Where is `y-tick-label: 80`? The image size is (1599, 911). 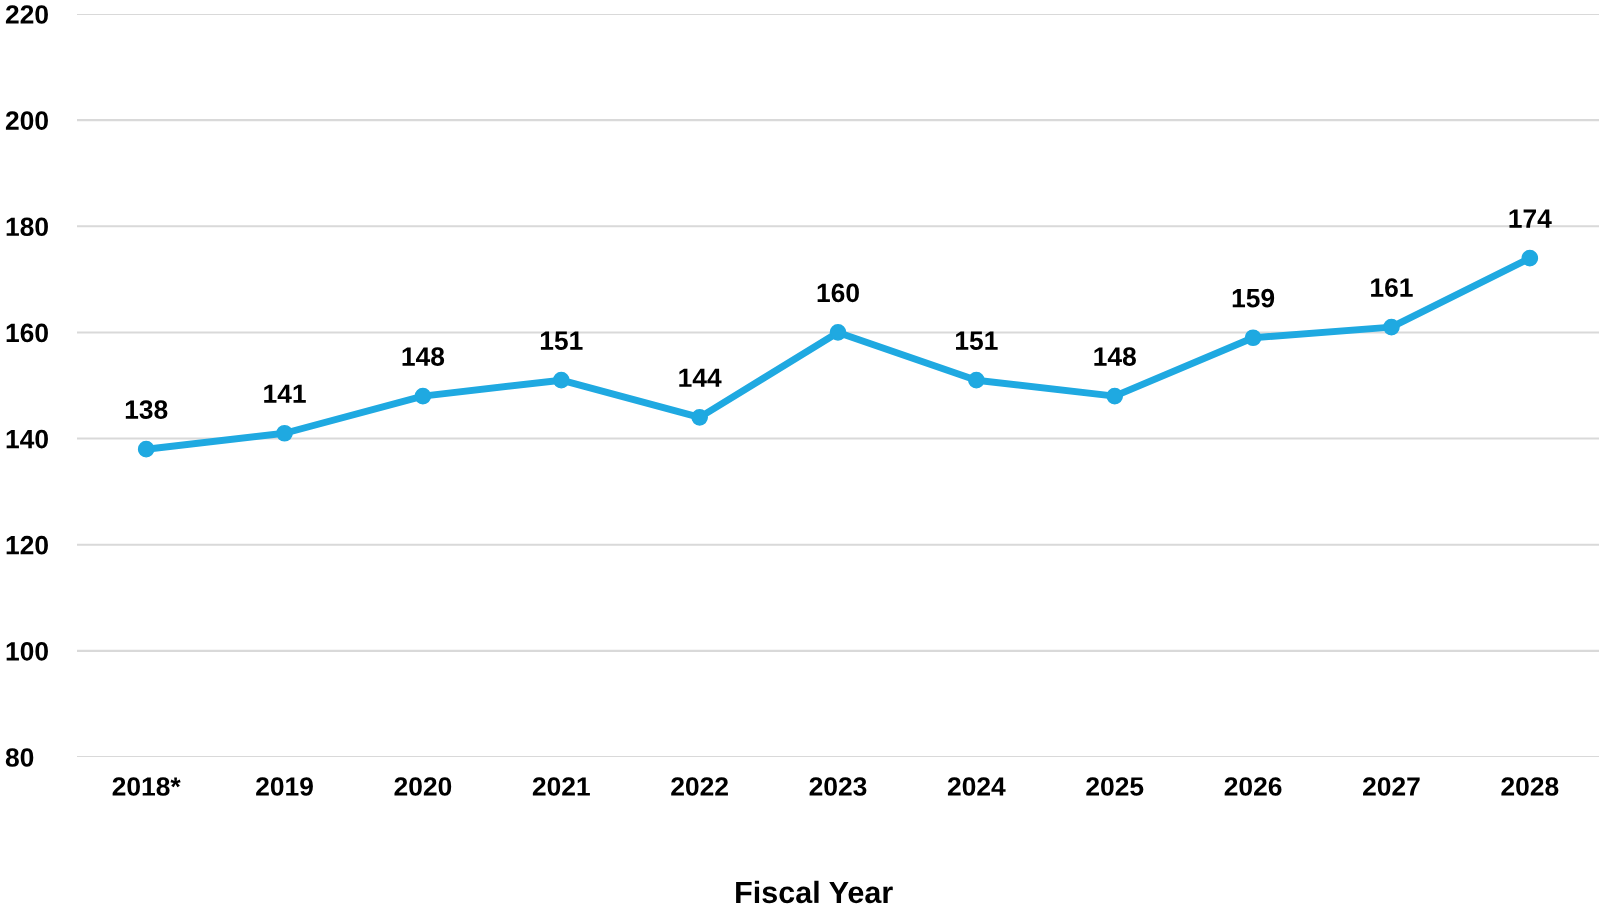 y-tick-label: 80 is located at coordinates (19, 757).